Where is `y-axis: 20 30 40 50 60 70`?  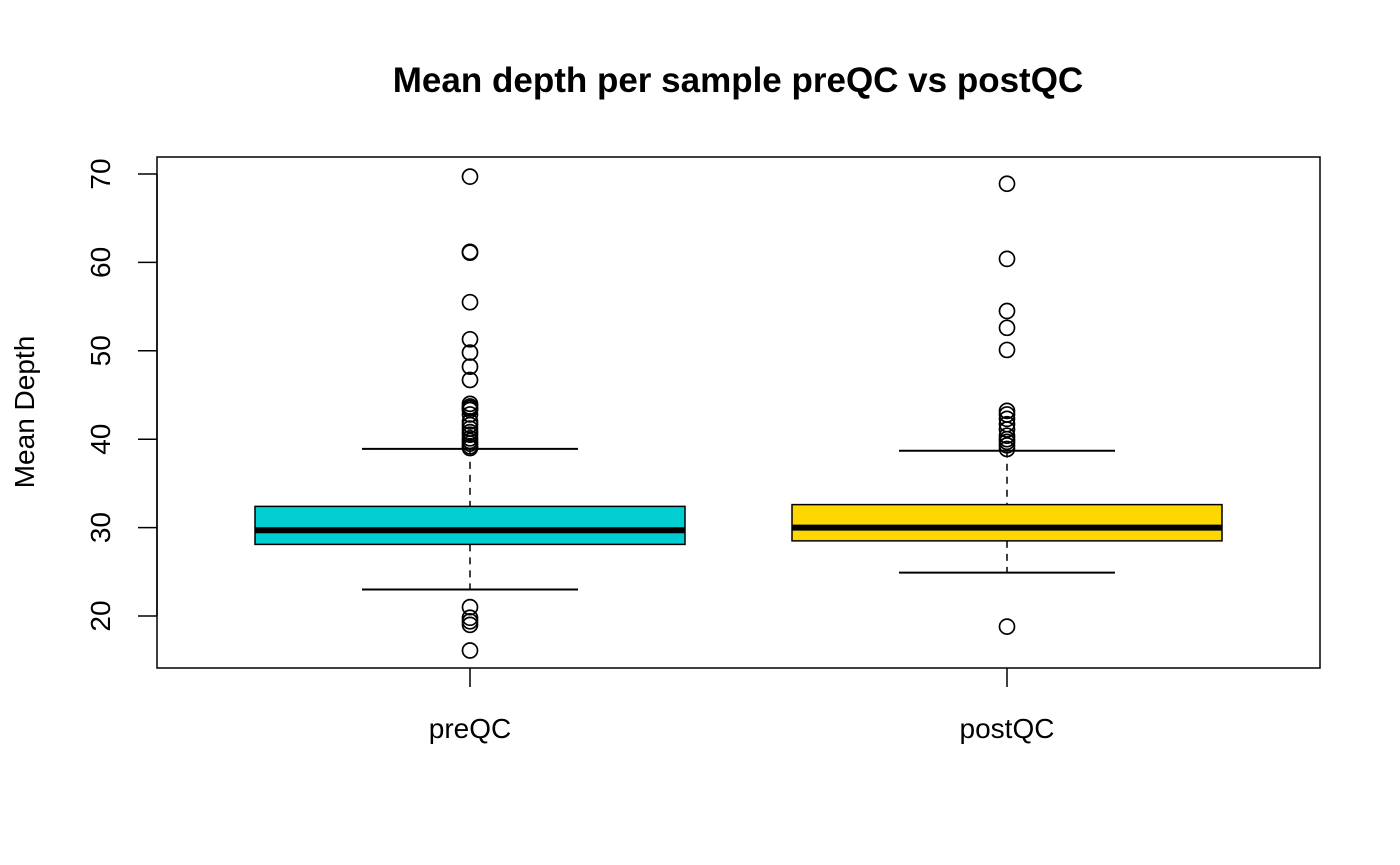 y-axis: 20 30 40 50 60 70 is located at coordinates (121, 395).